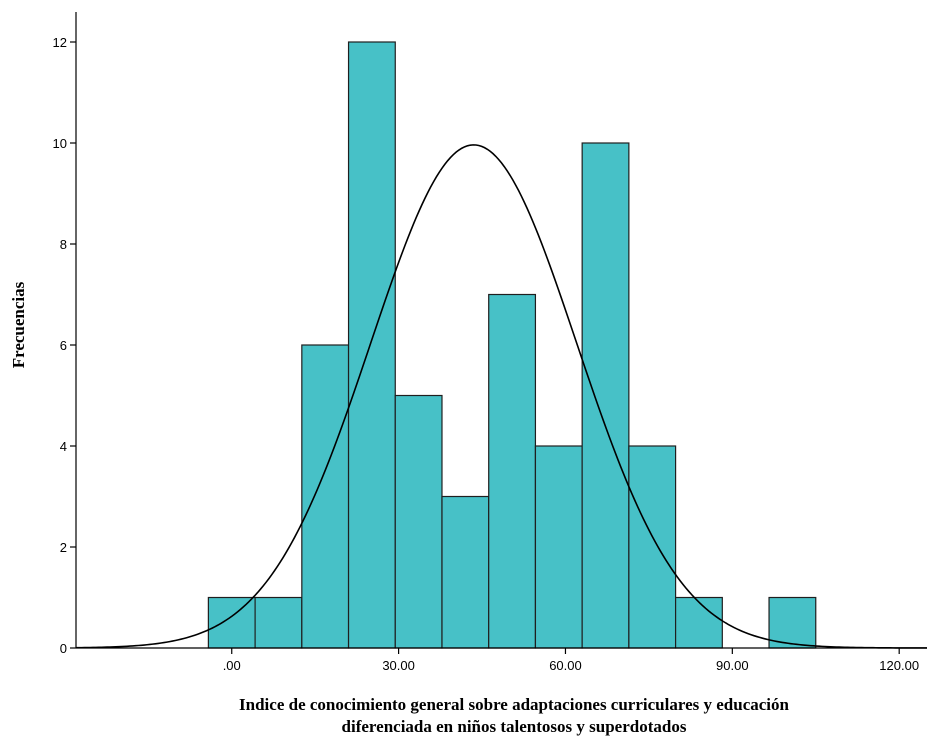 The image size is (927, 738). Describe the element at coordinates (398, 665) in the screenshot. I see `x-tick-label-1: 30.00` at that location.